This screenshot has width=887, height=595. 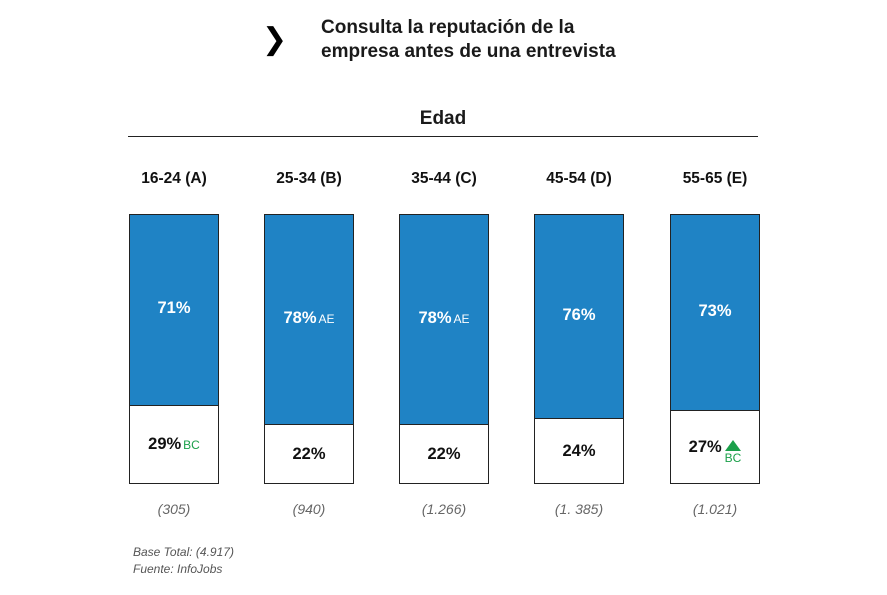 I want to click on source-note: Fuente: InfoJobs, so click(x=178, y=569).